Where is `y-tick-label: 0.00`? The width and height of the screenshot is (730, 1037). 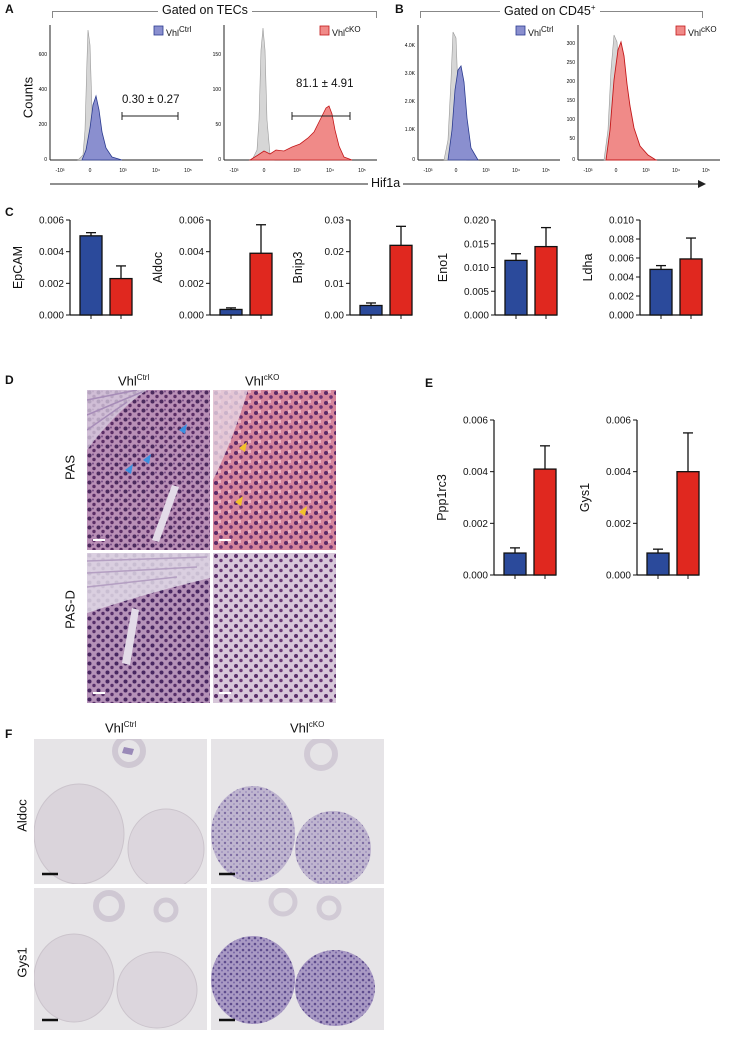 y-tick-label: 0.00 is located at coordinates (335, 316).